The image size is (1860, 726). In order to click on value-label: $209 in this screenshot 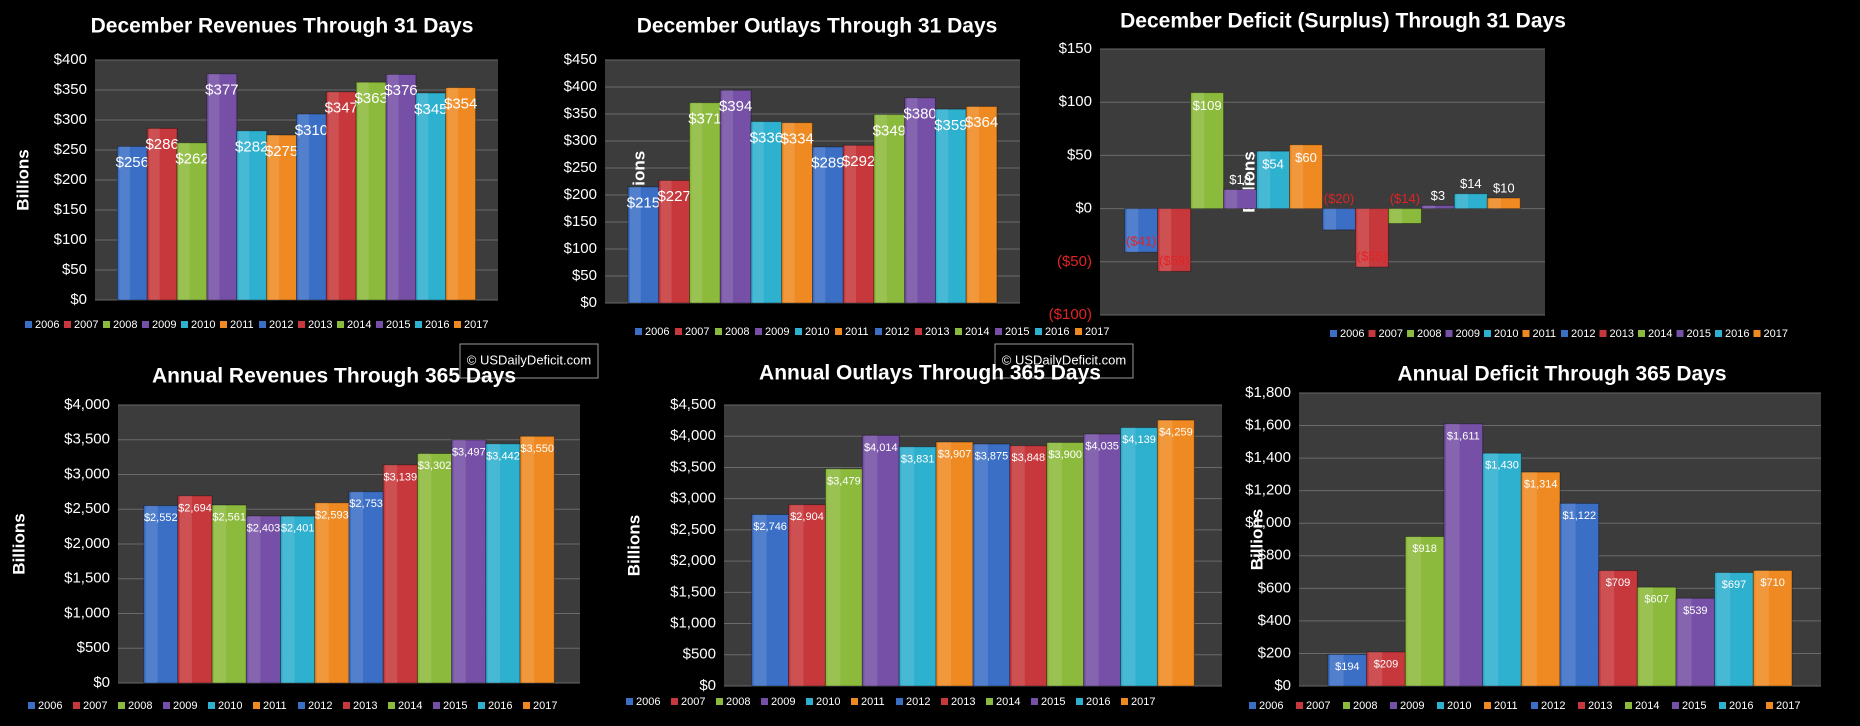, I will do `click(1386, 664)`.